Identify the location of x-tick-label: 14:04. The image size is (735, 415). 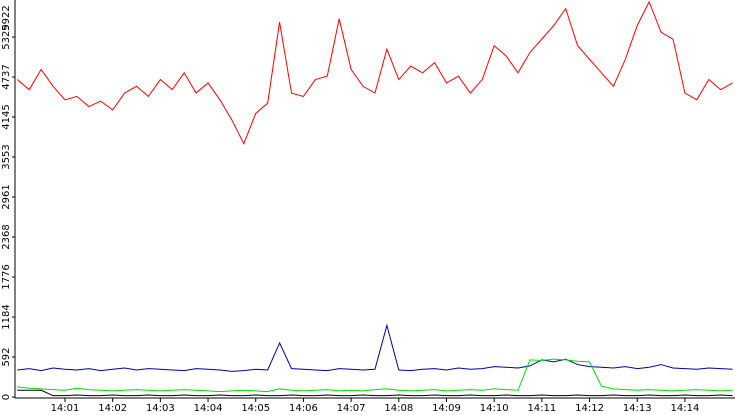
(208, 408).